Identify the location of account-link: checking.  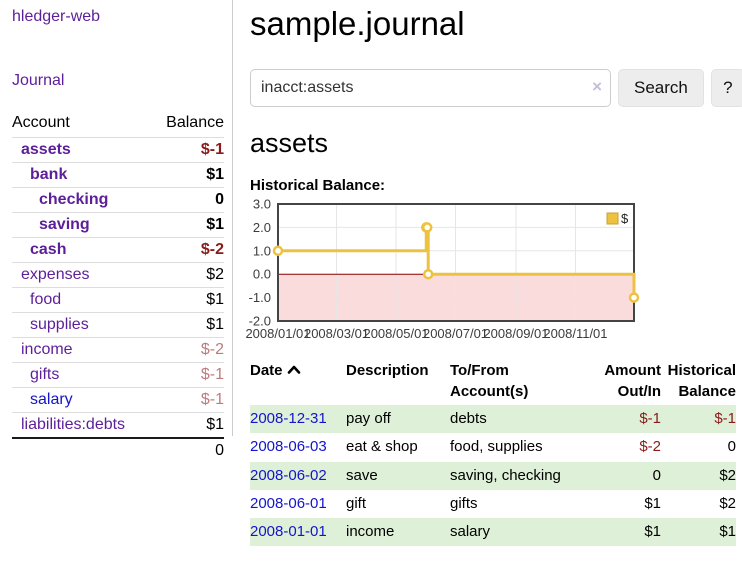
(74, 199).